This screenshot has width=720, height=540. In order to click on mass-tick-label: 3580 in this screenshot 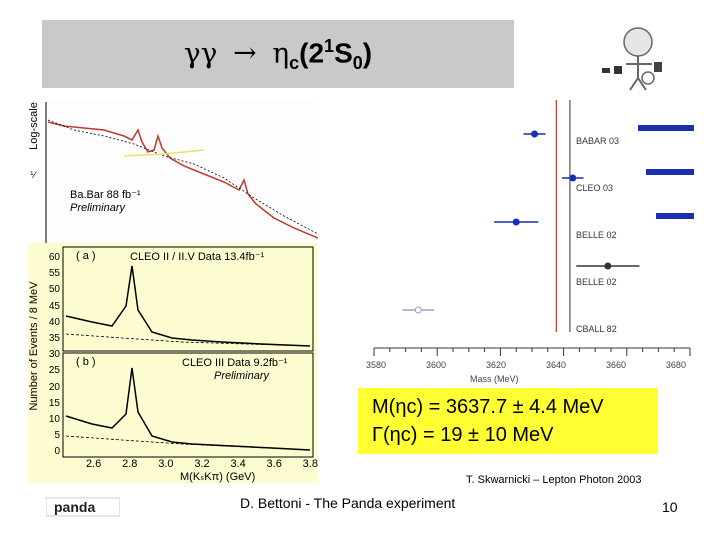, I will do `click(376, 365)`.